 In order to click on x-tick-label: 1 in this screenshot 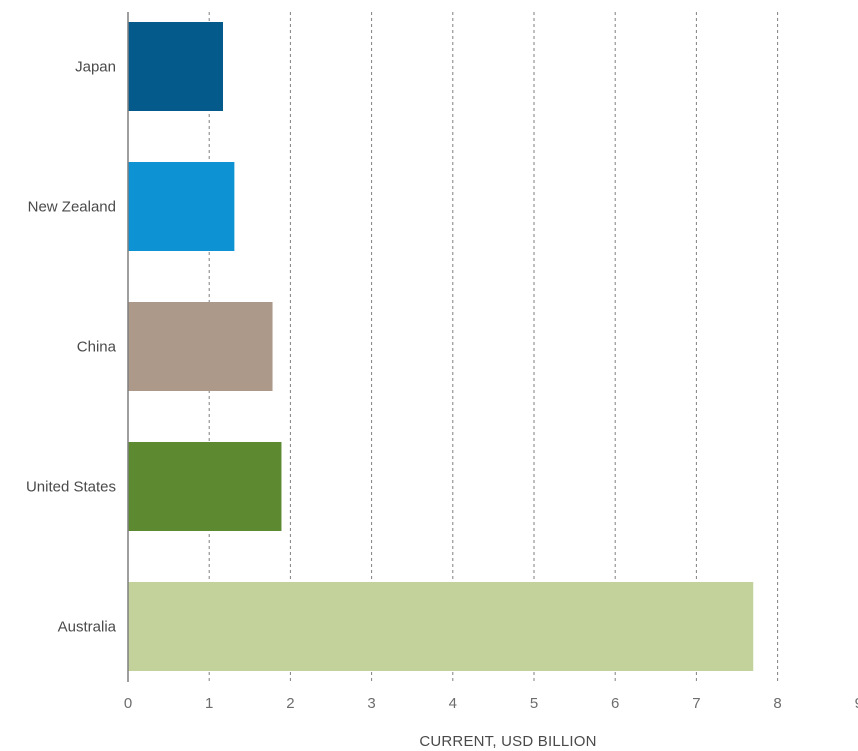, I will do `click(209, 703)`.